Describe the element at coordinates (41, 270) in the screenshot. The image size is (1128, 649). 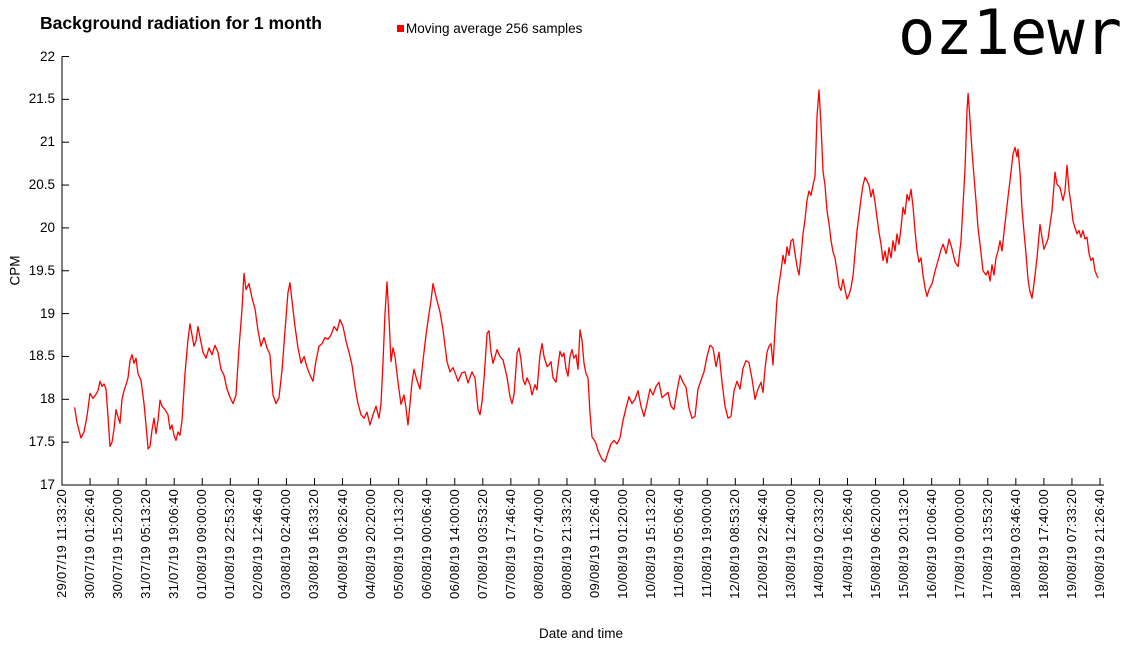
I see `y-tick-label: 19.5` at that location.